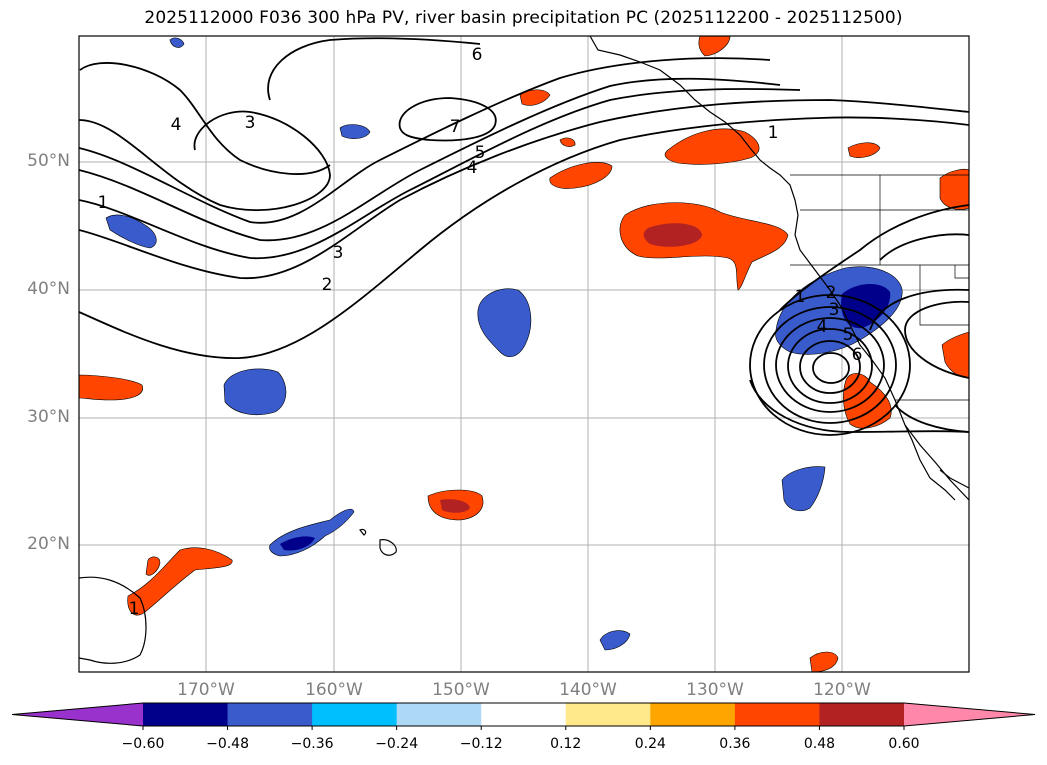 The image size is (1047, 765). I want to click on colorbar-extend-low, so click(77, 714).